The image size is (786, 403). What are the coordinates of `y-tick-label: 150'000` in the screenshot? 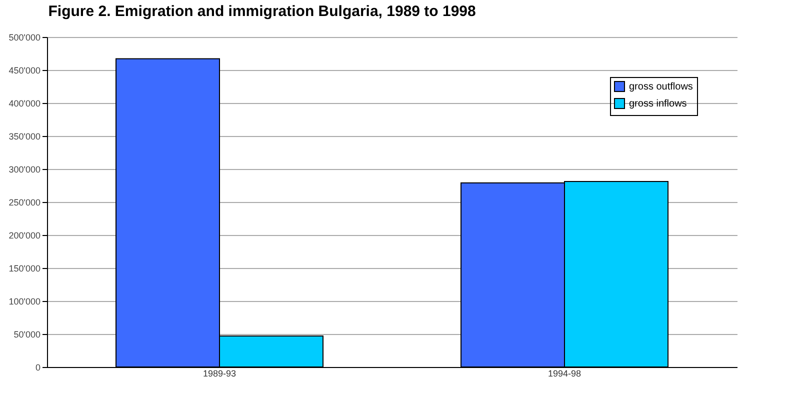 It's located at (24, 269).